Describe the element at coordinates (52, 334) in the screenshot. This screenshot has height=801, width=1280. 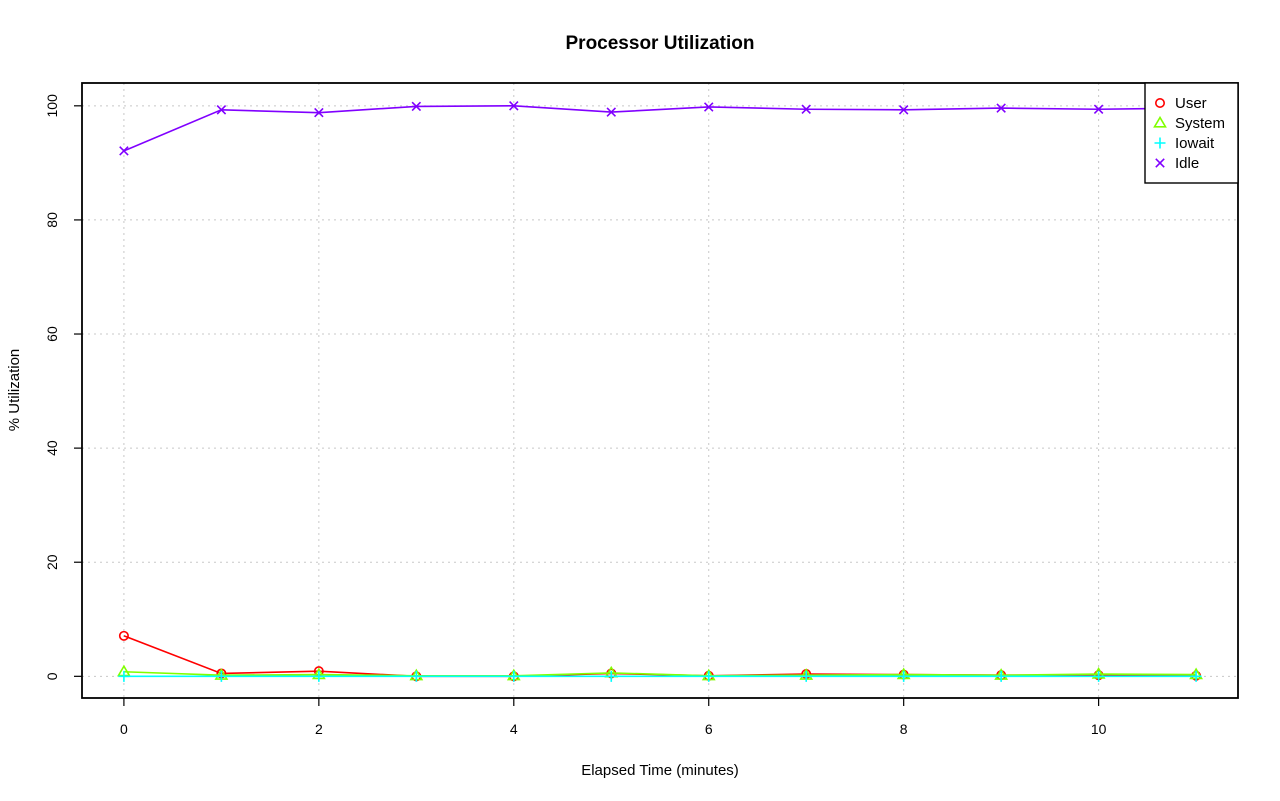
I see `y-tick-label: 60` at that location.